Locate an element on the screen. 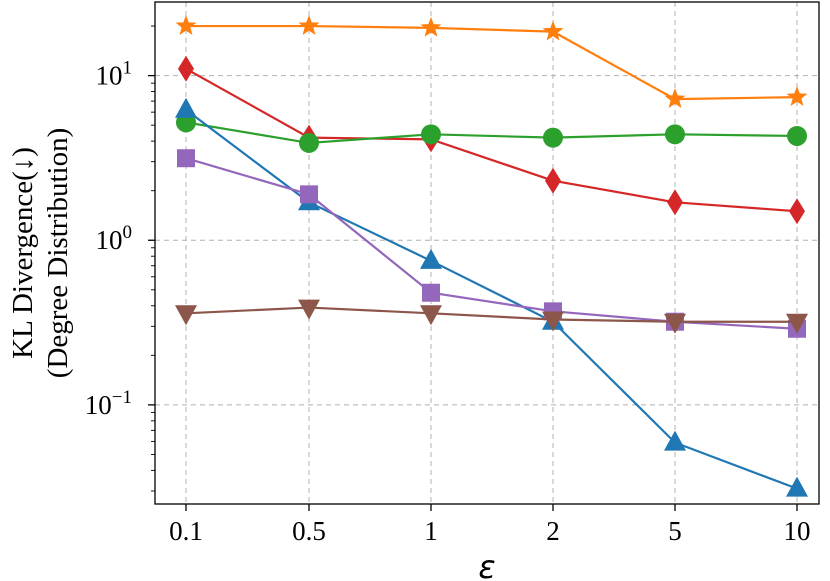  y-tick-label: 10⁰ is located at coordinates (114, 238).